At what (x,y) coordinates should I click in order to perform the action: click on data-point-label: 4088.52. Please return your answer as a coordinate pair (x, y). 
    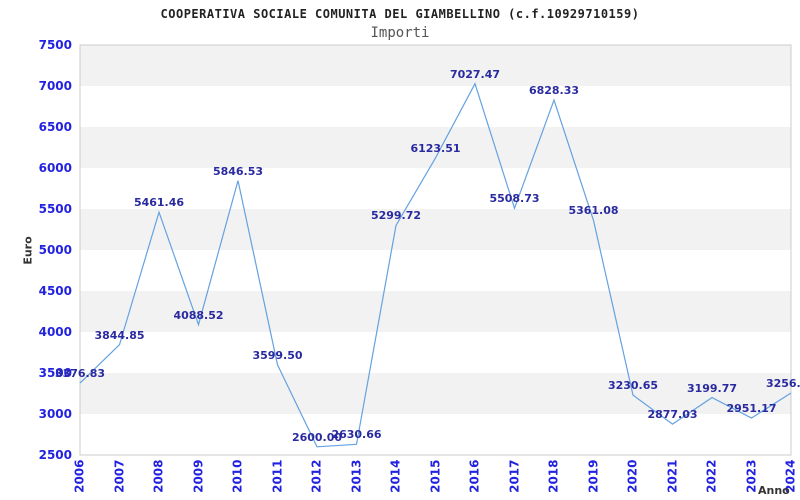
    Looking at the image, I should click on (198, 315).